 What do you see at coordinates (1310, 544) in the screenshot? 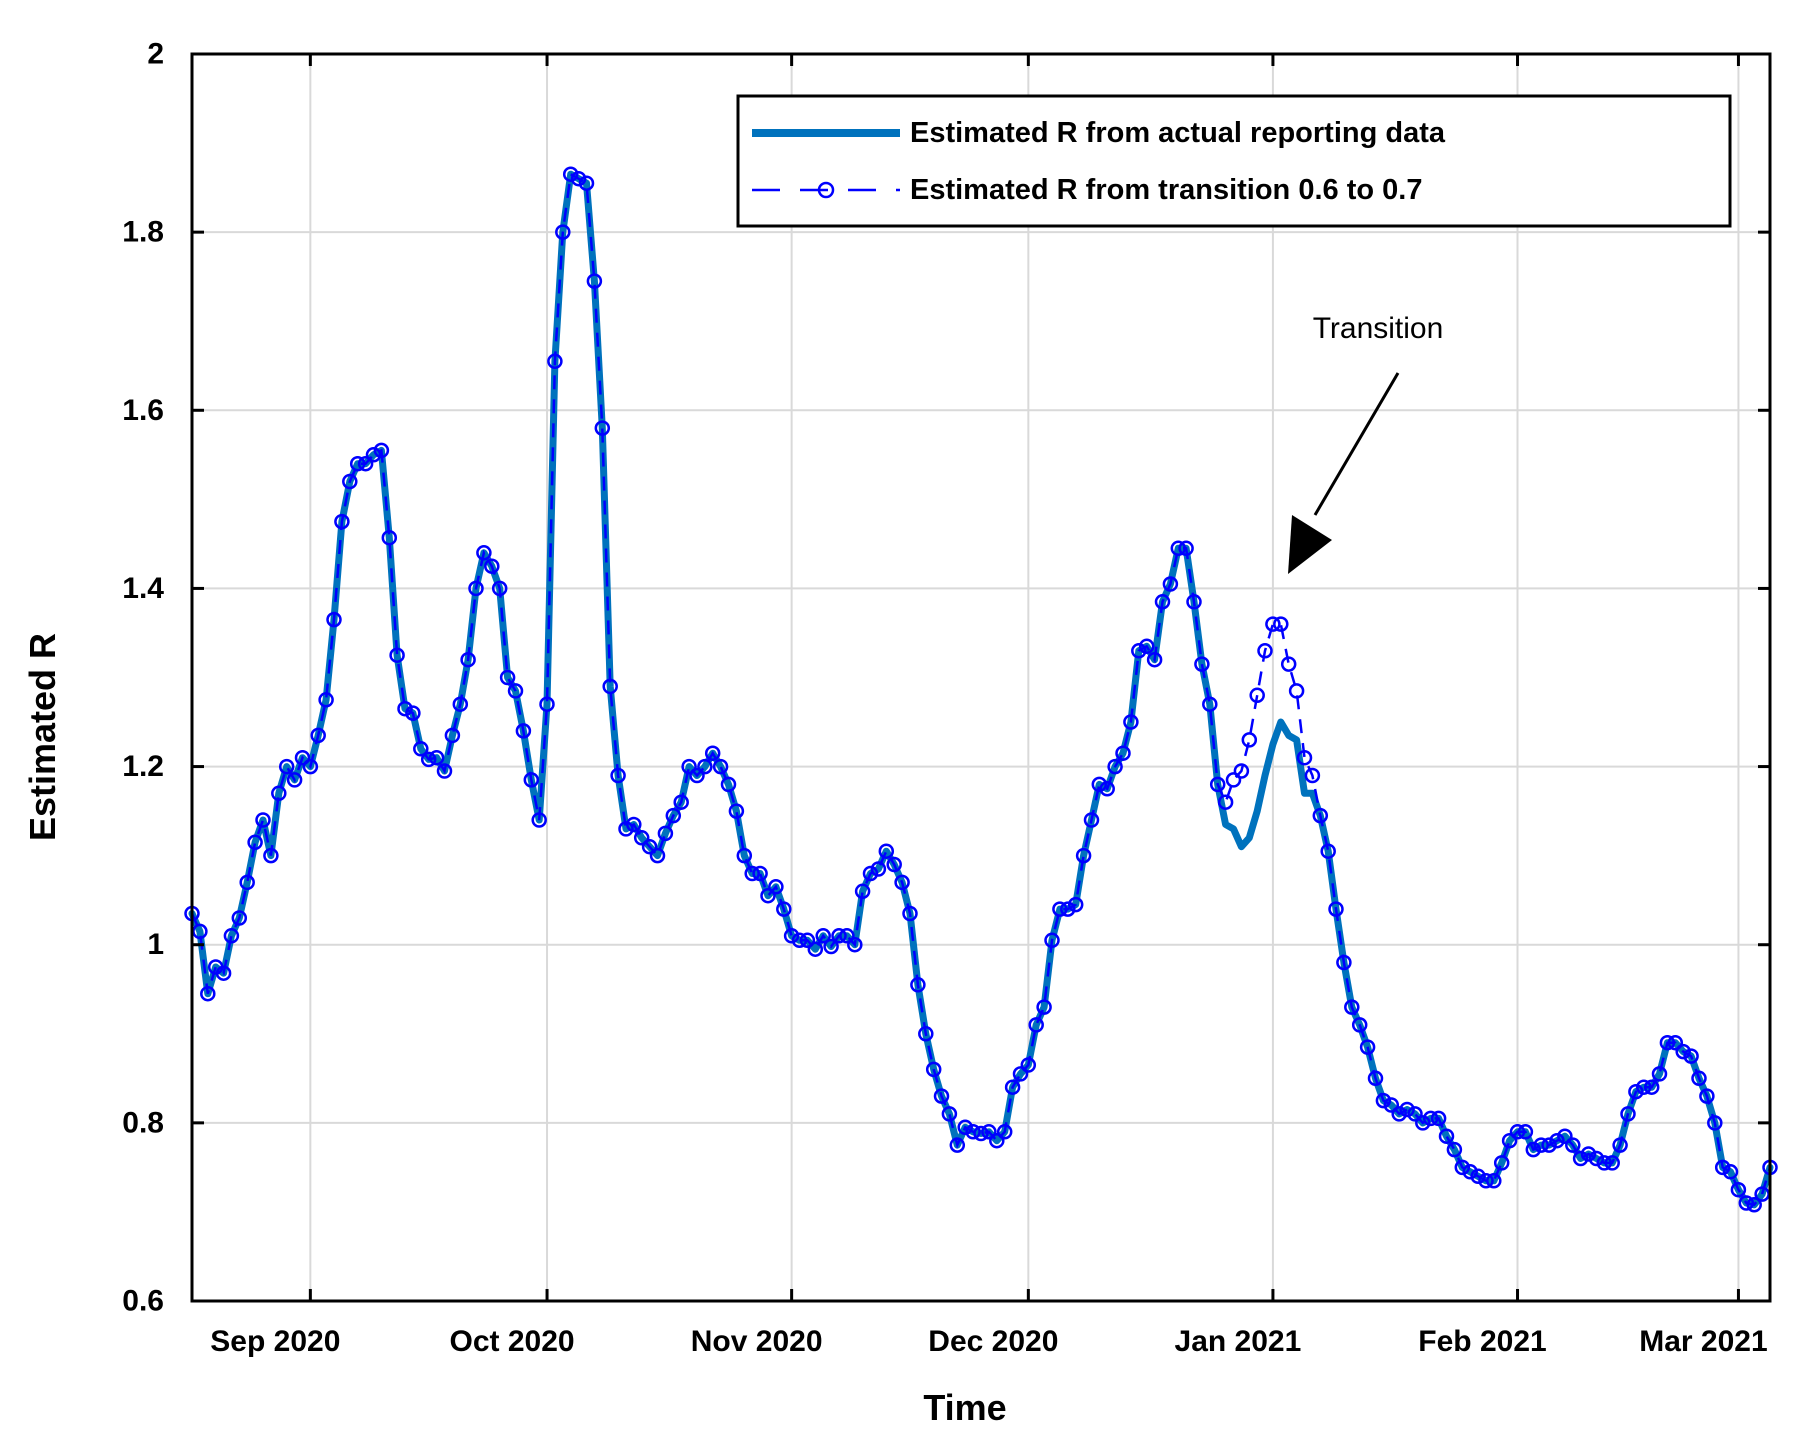
I see `annotation-arrow-head` at bounding box center [1310, 544].